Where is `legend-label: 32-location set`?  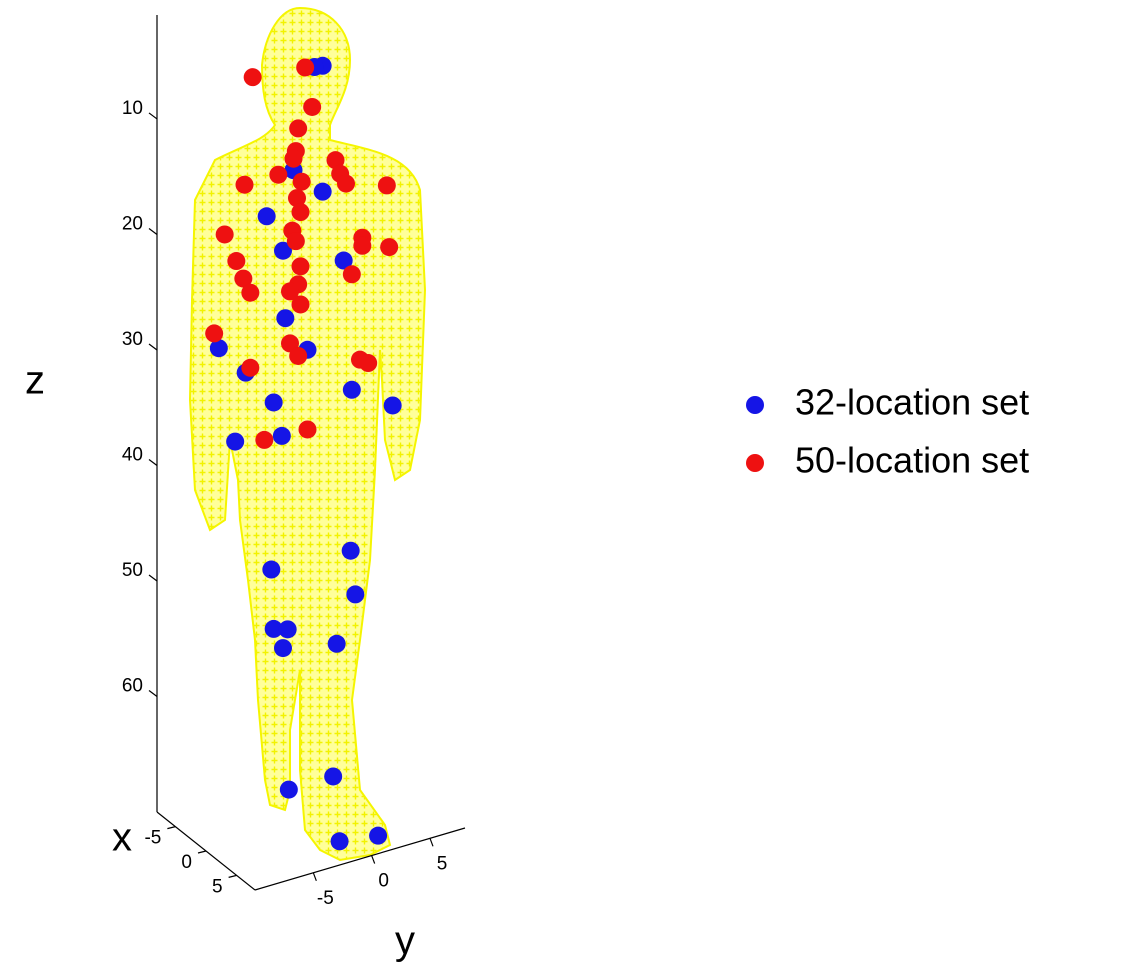
legend-label: 32-location set is located at coordinates (912, 402).